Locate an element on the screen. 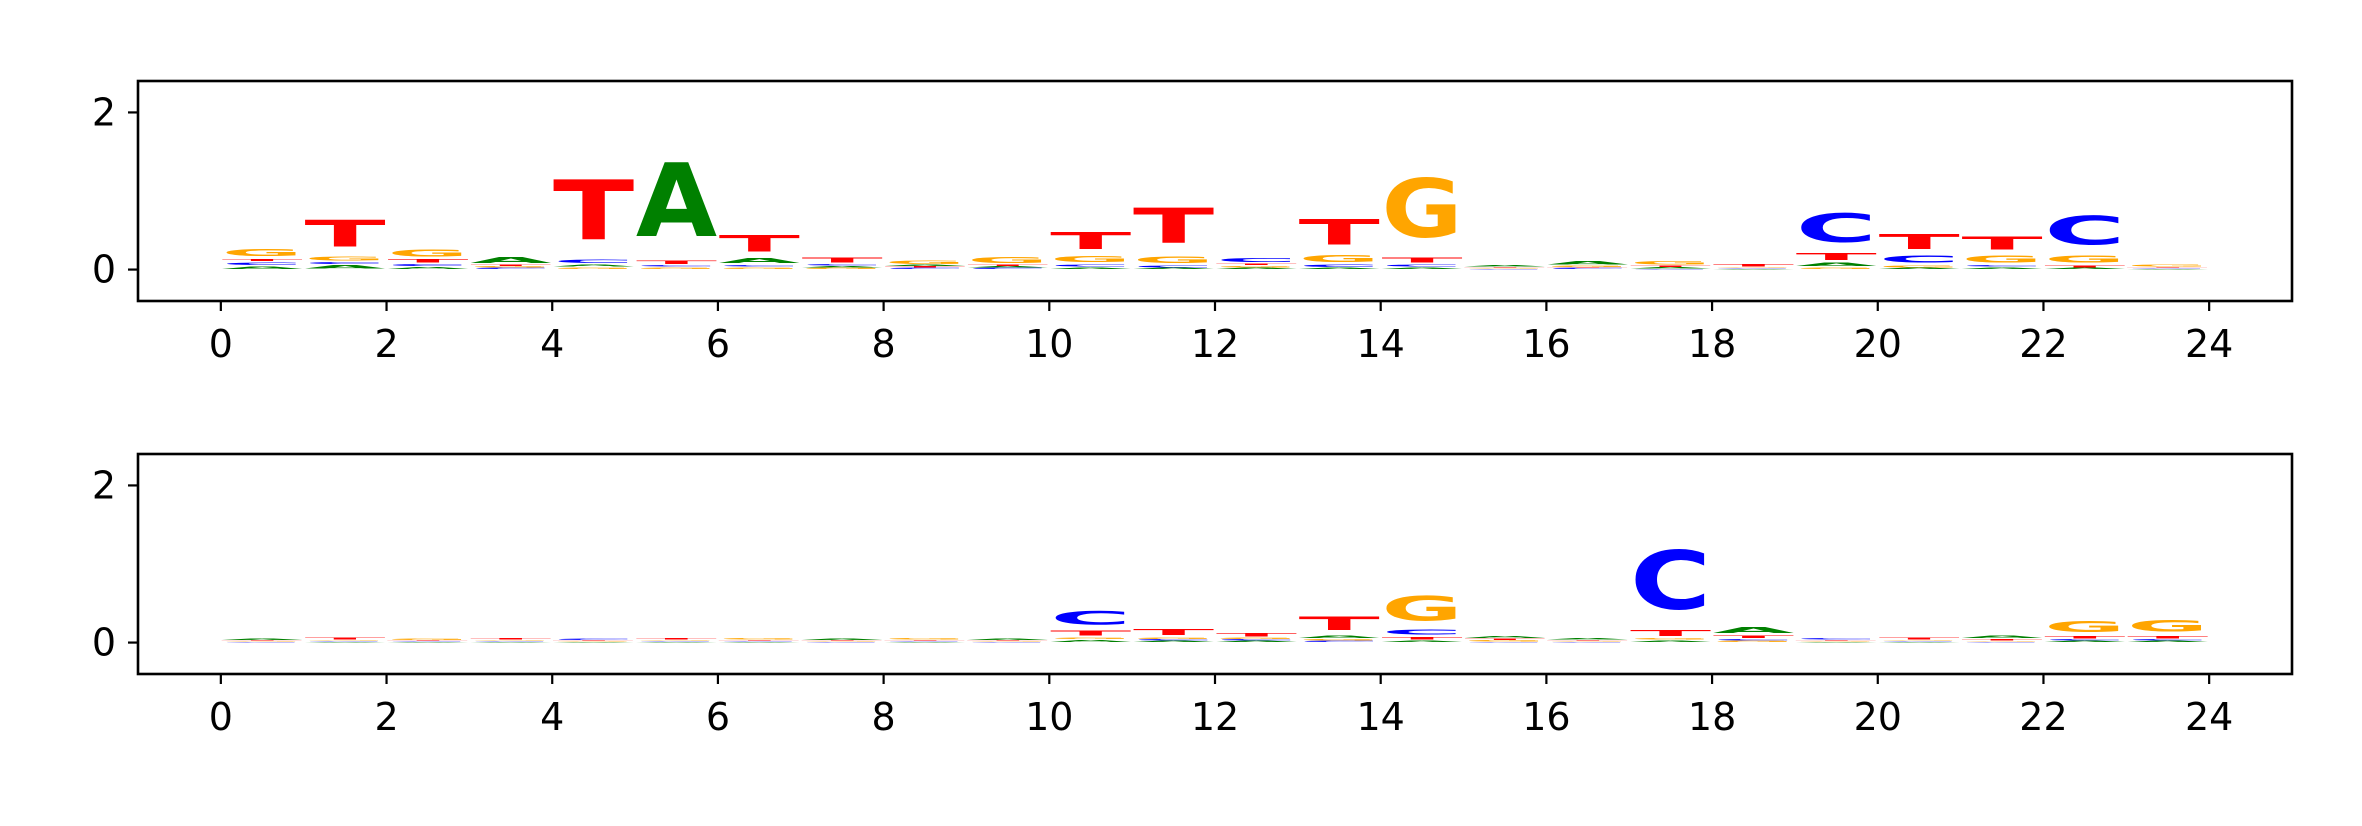  x-tick-label: 20 is located at coordinates (1878, 344).